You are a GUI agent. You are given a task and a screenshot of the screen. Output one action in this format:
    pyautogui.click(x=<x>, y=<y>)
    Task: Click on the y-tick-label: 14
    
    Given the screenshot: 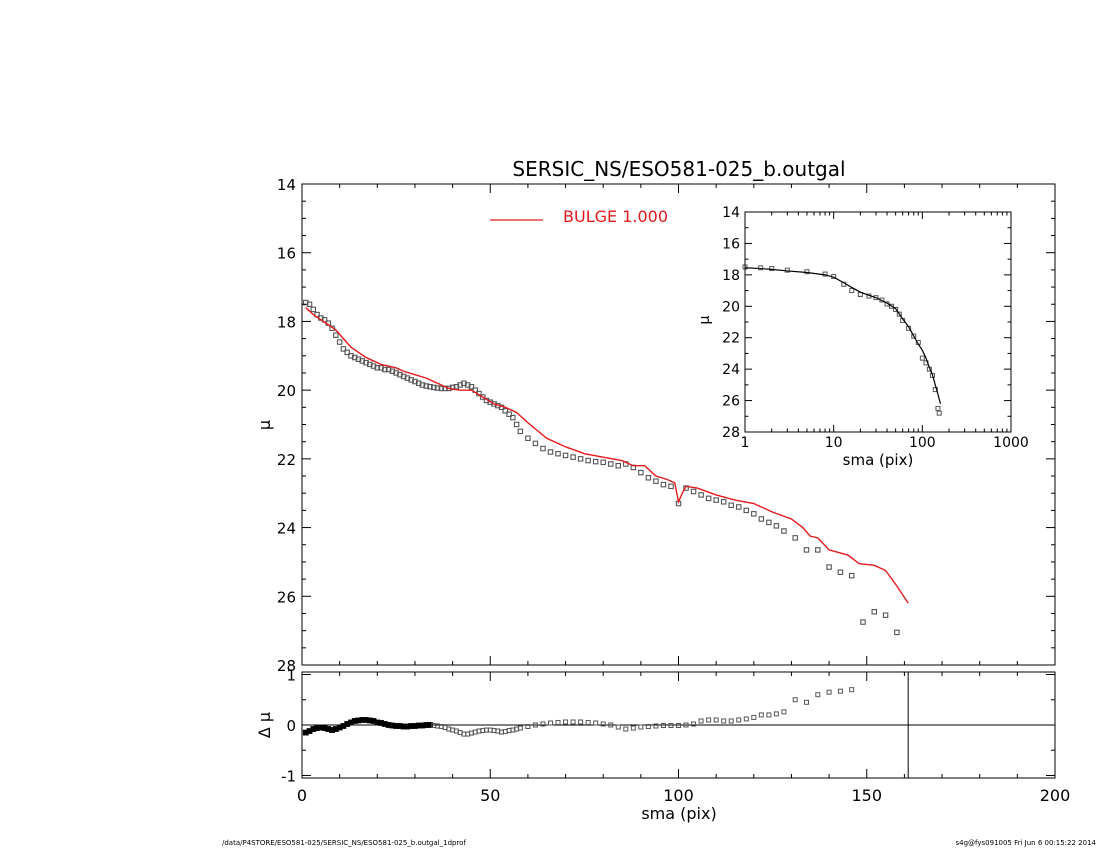 What is the action you would take?
    pyautogui.click(x=286, y=185)
    